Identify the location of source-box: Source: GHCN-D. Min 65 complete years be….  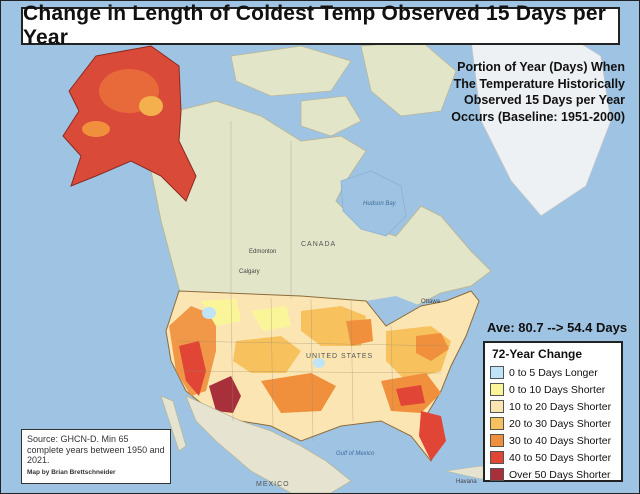
(96, 456).